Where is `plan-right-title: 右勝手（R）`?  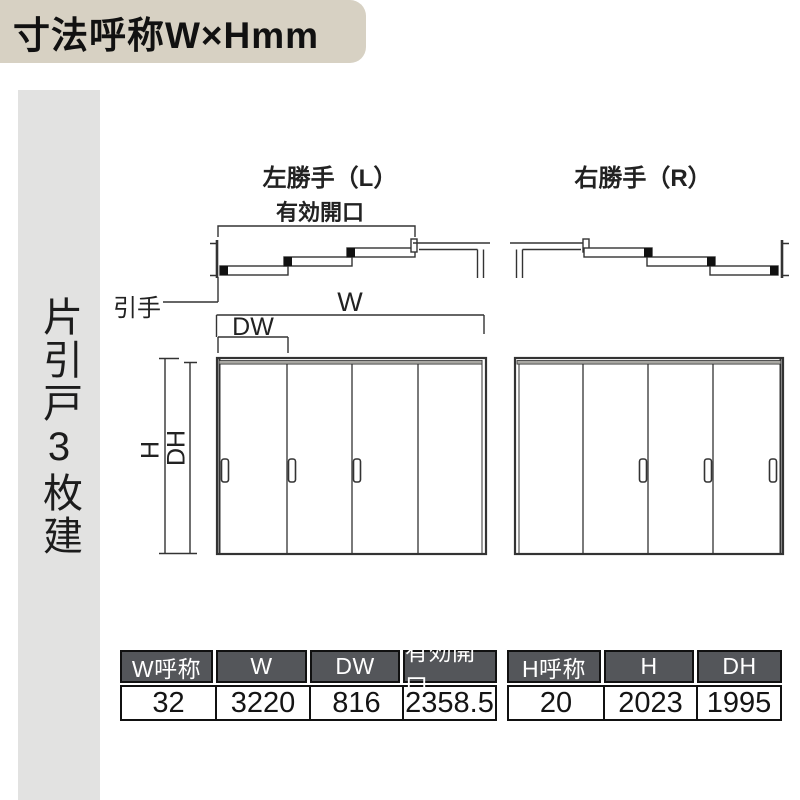
plan-right-title: 右勝手（R） is located at coordinates (643, 178).